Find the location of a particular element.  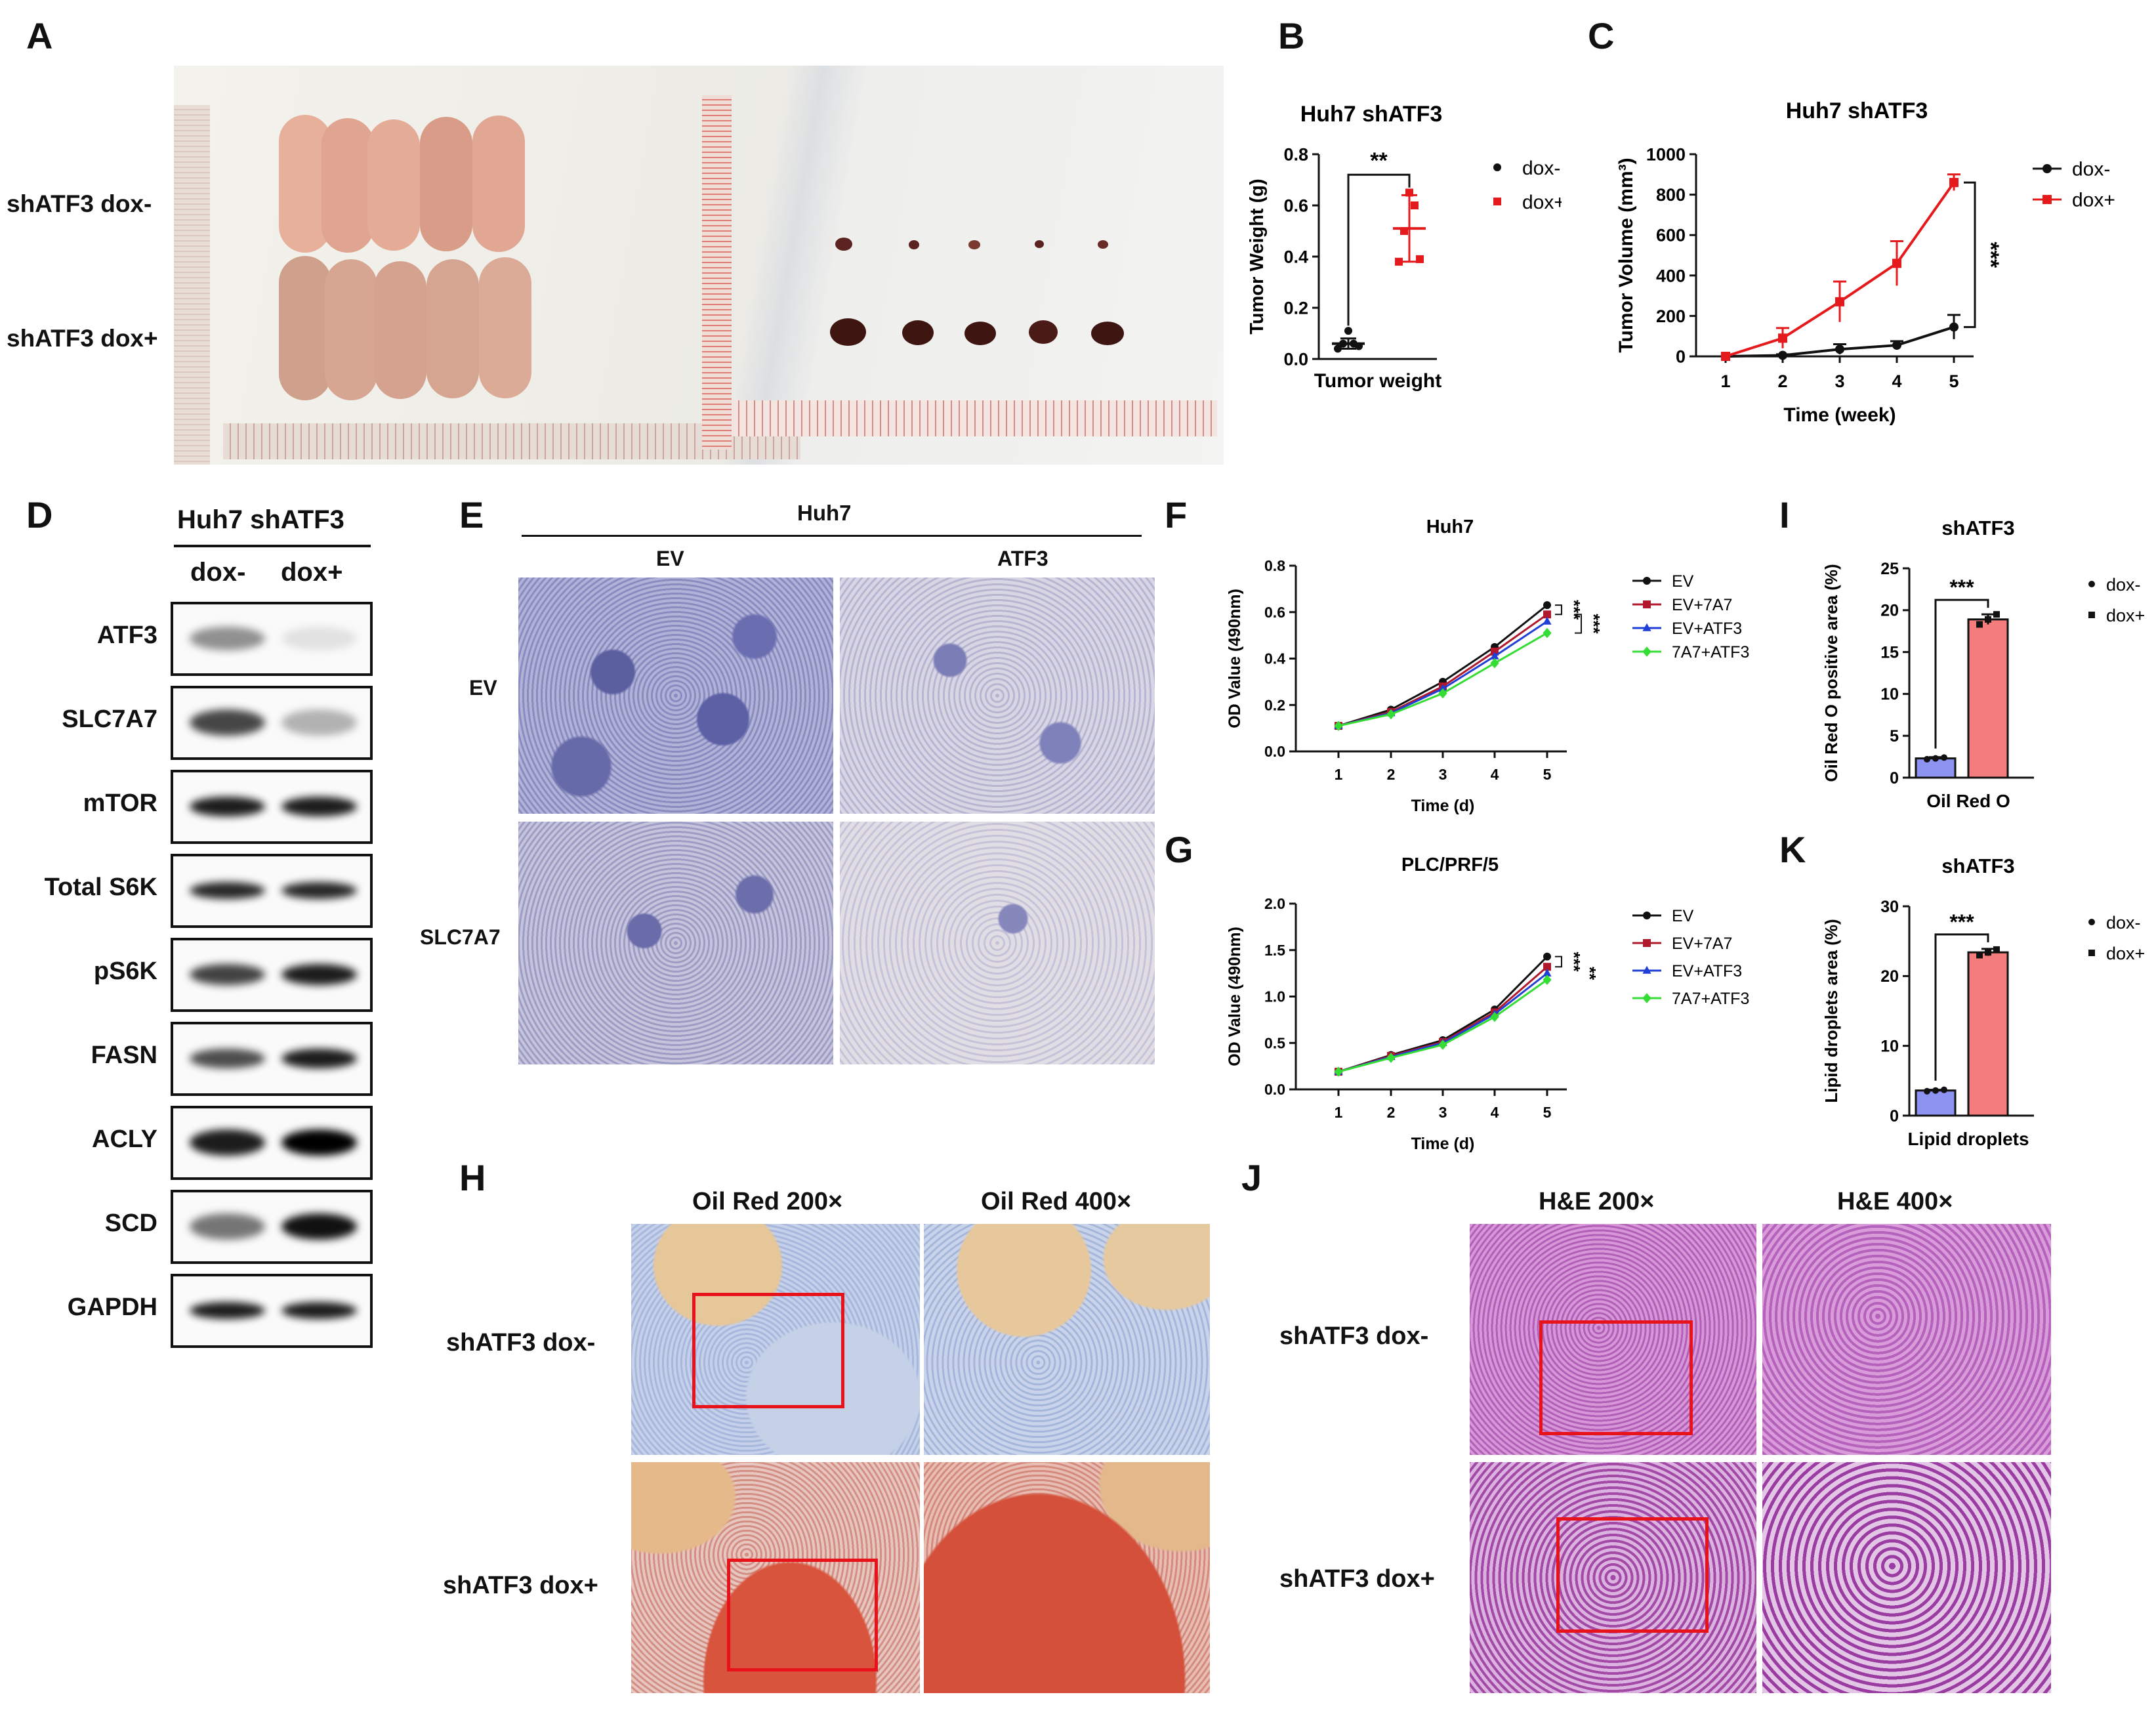

chart-g-xlabel: Time (d) is located at coordinates (1443, 1144).